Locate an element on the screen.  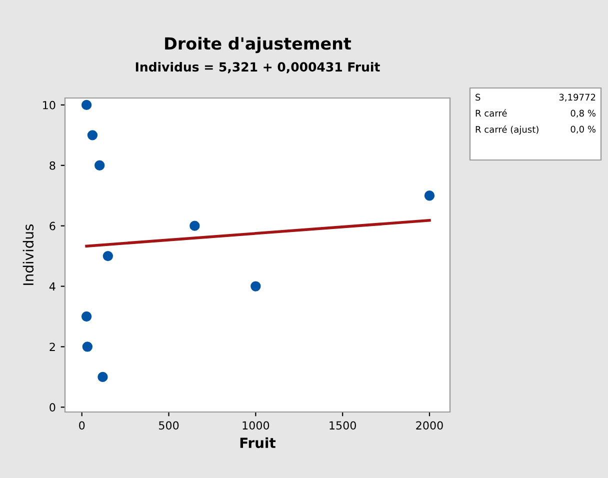
text: S is located at coordinates (478, 97).